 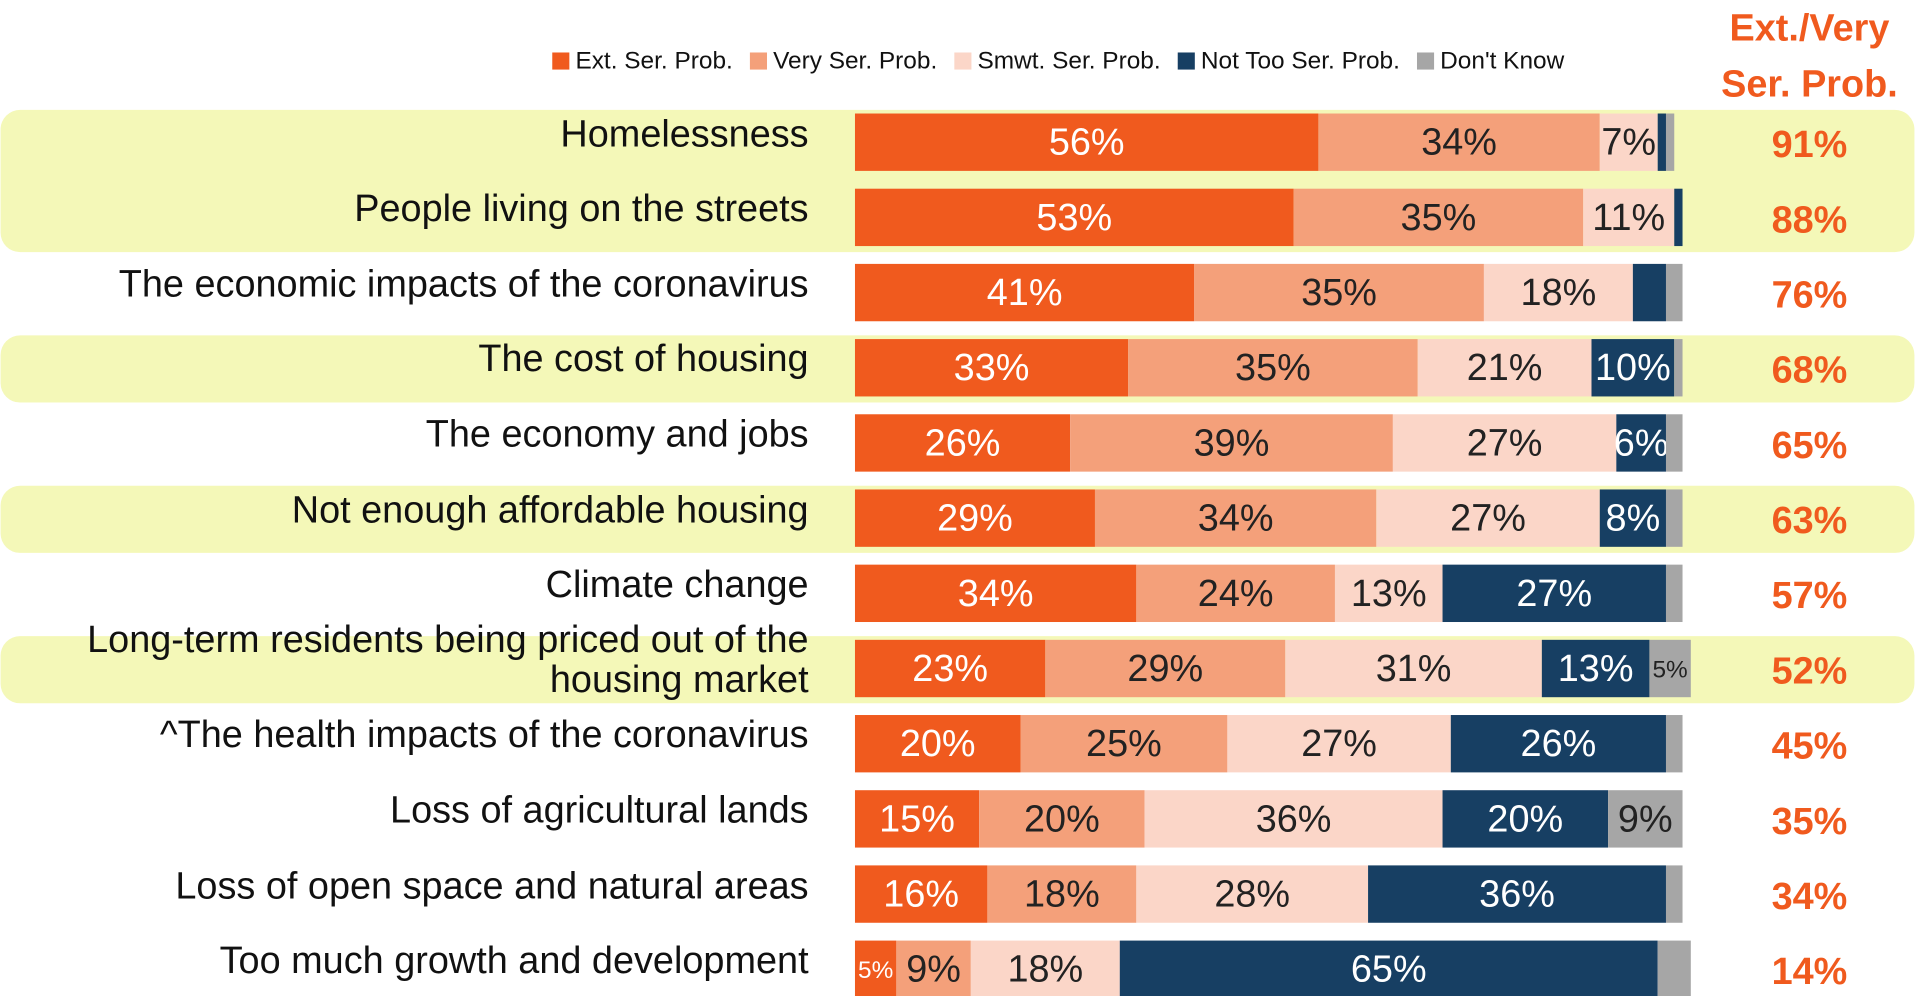 I want to click on value-label: 21%, so click(x=1505, y=368).